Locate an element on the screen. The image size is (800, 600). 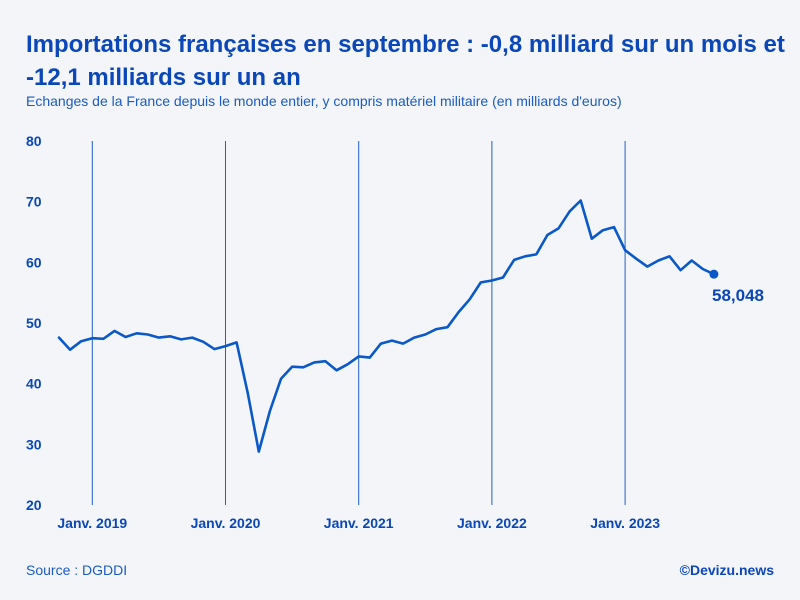
x-tick-label-2022: Janv. 2022 is located at coordinates (492, 523).